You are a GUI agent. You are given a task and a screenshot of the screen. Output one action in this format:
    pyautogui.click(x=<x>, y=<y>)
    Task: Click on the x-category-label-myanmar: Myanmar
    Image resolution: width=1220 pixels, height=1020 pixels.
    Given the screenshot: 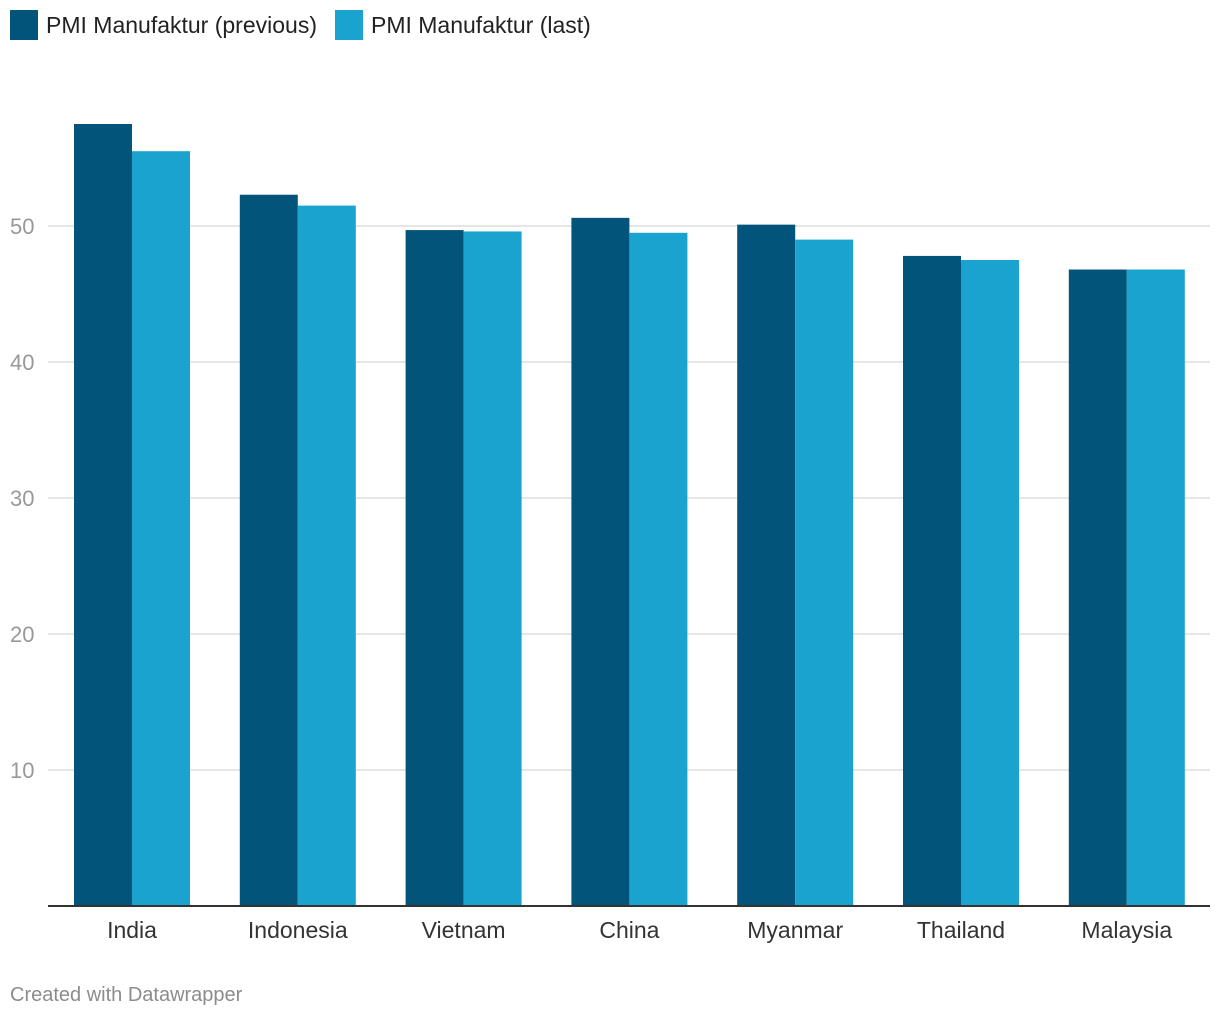 What is the action you would take?
    pyautogui.click(x=795, y=930)
    